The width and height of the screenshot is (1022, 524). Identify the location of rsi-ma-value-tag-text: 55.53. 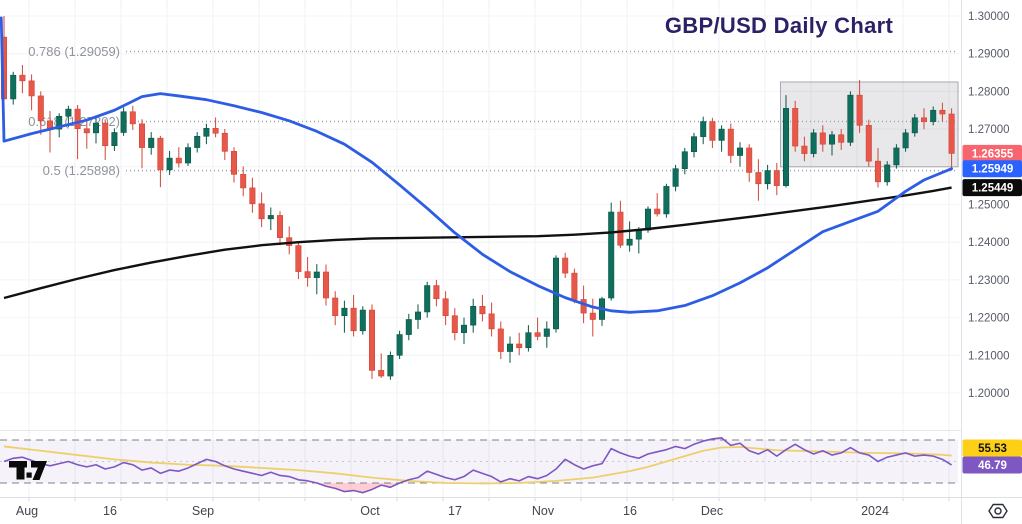
(992, 449).